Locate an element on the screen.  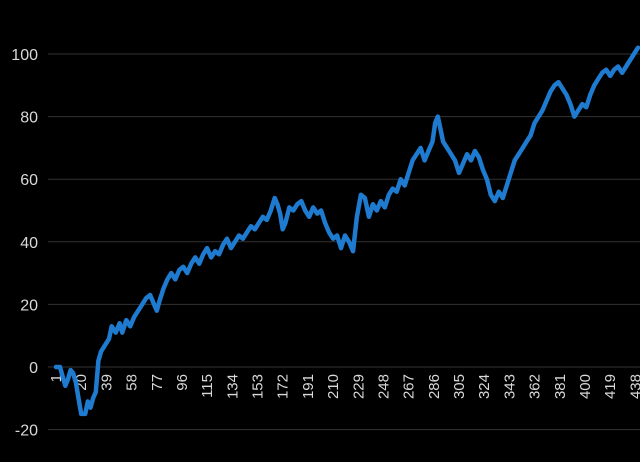
y-tick-label: -20 is located at coordinates (26, 431).